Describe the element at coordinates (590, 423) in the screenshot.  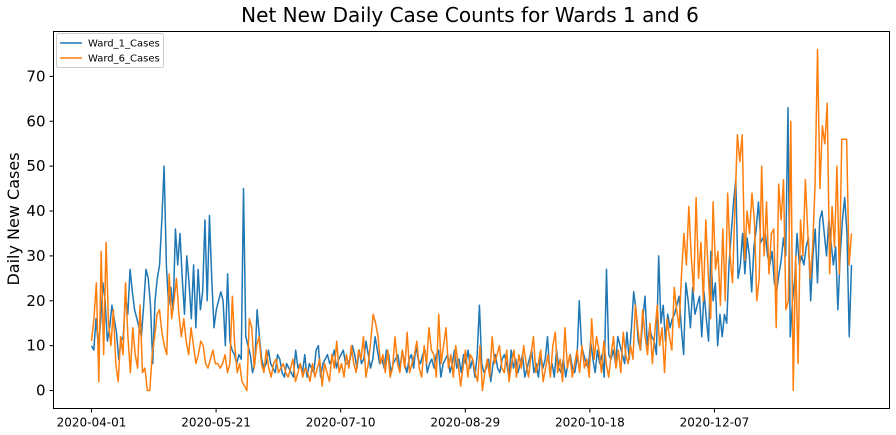
I see `x-tick-label: 2020-10-18` at that location.